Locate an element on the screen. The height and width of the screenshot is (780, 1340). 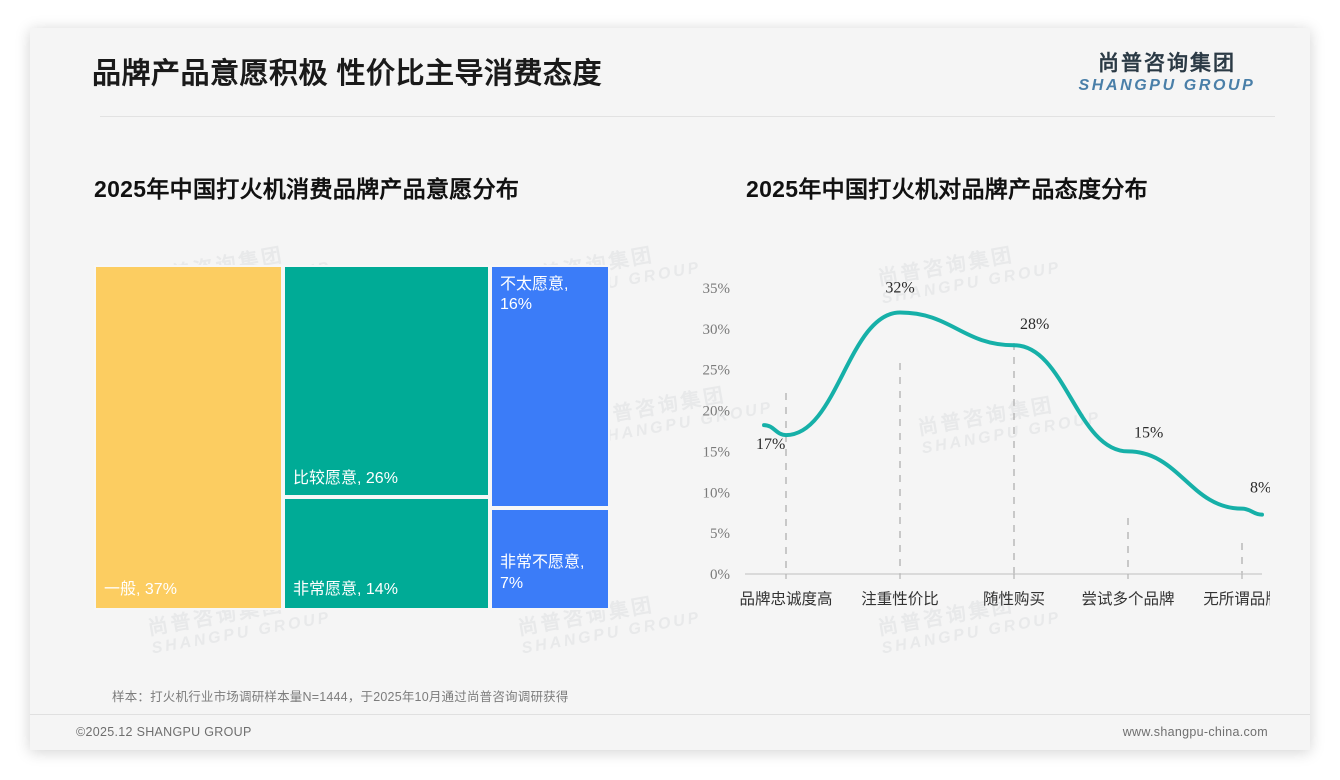
line-data-labels: 17% 32% 28% 15% 8% is located at coordinates (1013, 388).